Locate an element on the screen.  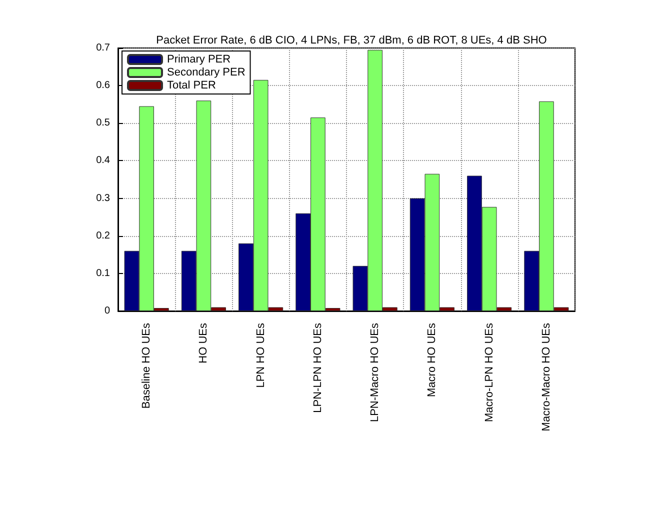
x-tick-label: Macro HO UEs is located at coordinates (432, 359).